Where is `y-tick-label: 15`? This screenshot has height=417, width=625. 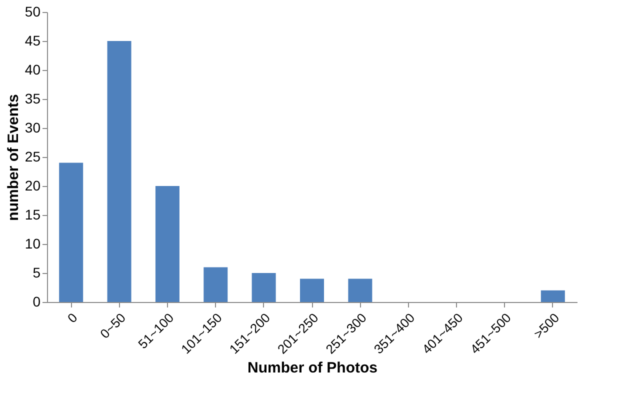 y-tick-label: 15 is located at coordinates (32, 214).